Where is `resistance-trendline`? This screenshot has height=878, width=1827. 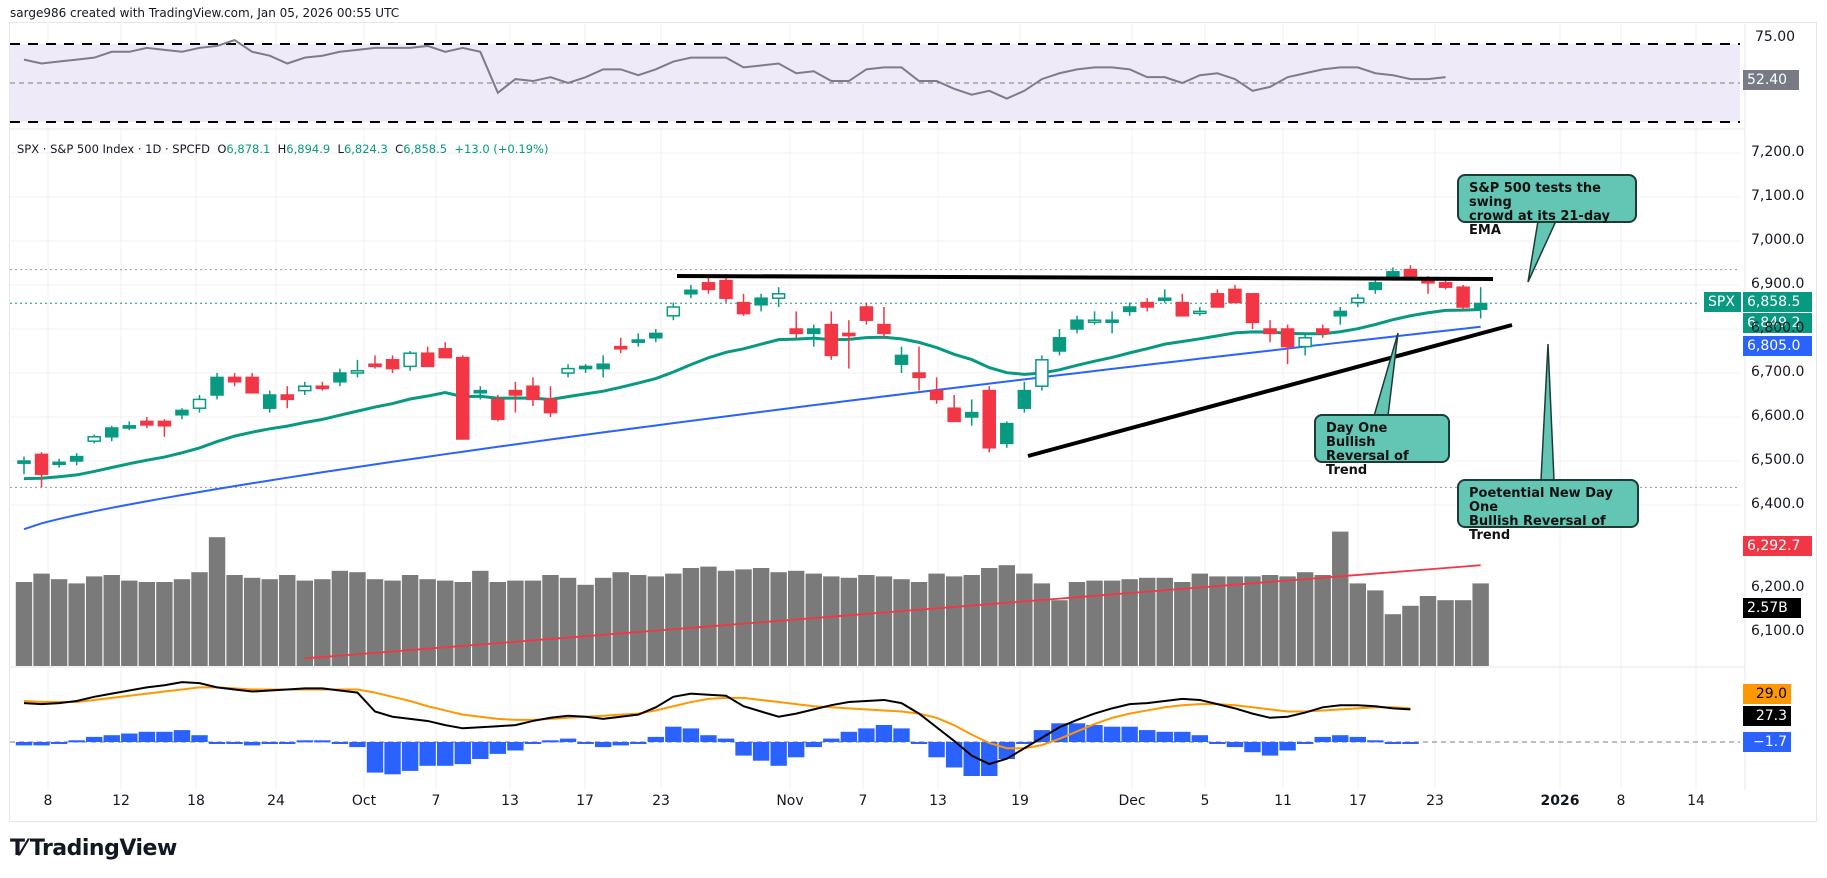 resistance-trendline is located at coordinates (1085, 277).